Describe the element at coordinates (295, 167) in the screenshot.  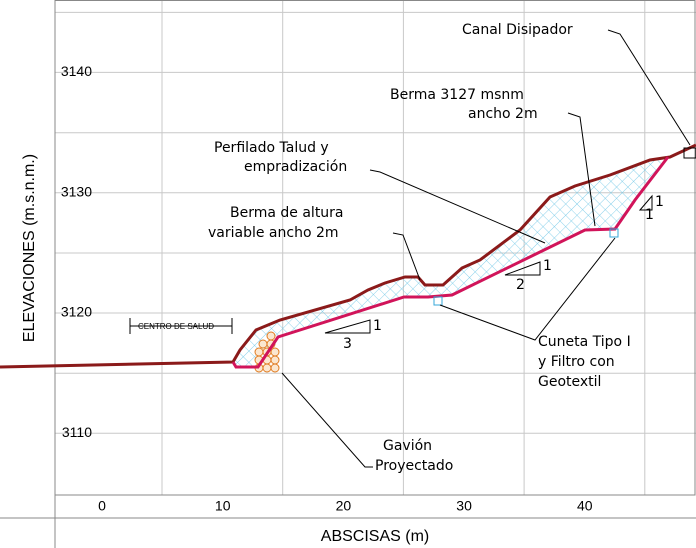
I see `label: empradización` at that location.